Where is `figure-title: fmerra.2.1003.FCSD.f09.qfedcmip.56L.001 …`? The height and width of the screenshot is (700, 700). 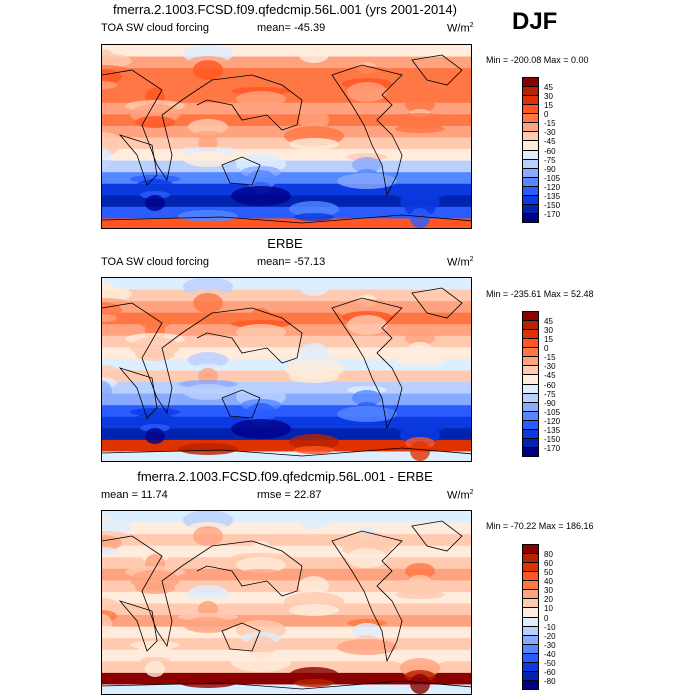
figure-title: fmerra.2.1003.FCSD.f09.qfedcmip.56L.001 … is located at coordinates (285, 9).